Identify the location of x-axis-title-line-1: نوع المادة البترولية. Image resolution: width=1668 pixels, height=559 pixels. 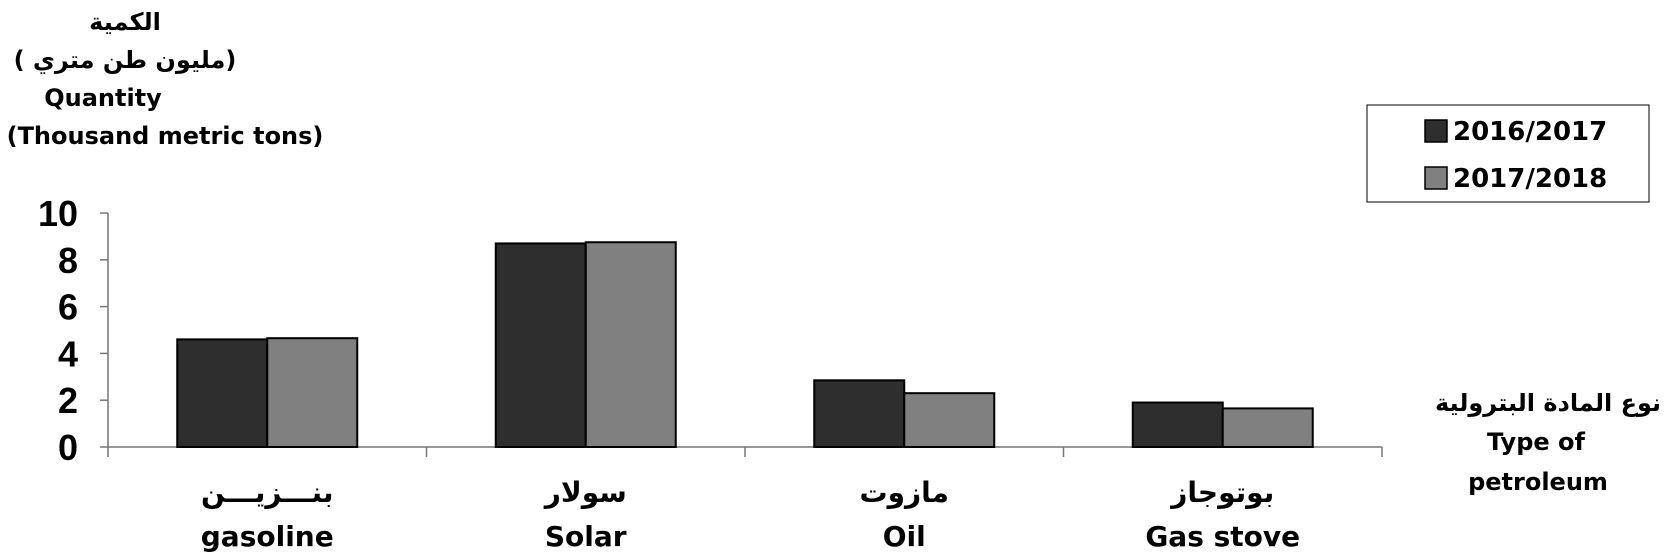
(1548, 403).